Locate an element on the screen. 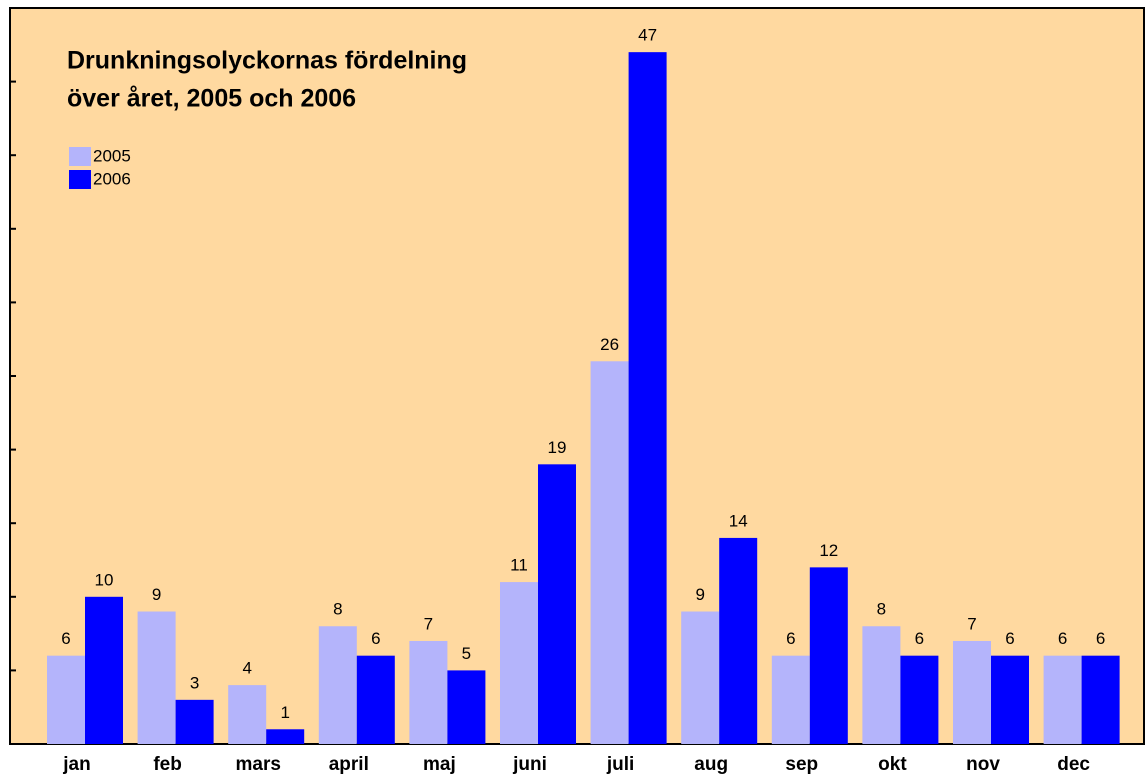 Image resolution: width=1146 pixels, height=776 pixels. legend-label: 2006 is located at coordinates (112, 178).